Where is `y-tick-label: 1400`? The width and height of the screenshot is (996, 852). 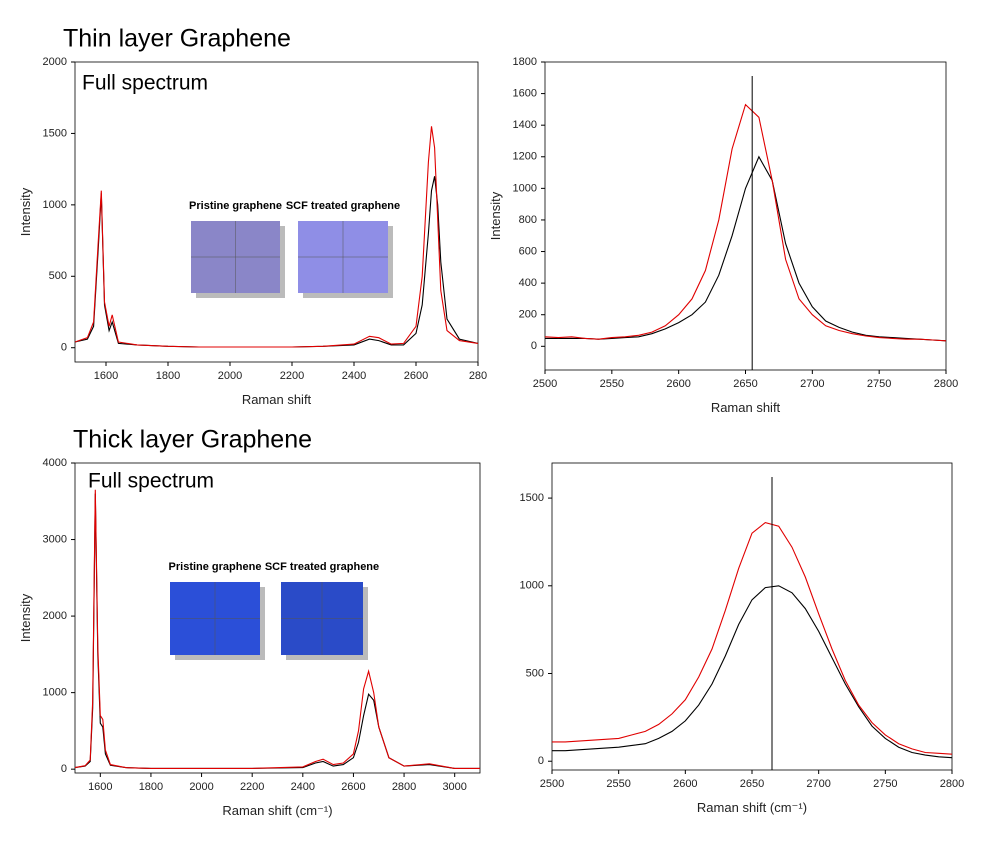
y-tick-label: 1400 is located at coordinates (525, 125).